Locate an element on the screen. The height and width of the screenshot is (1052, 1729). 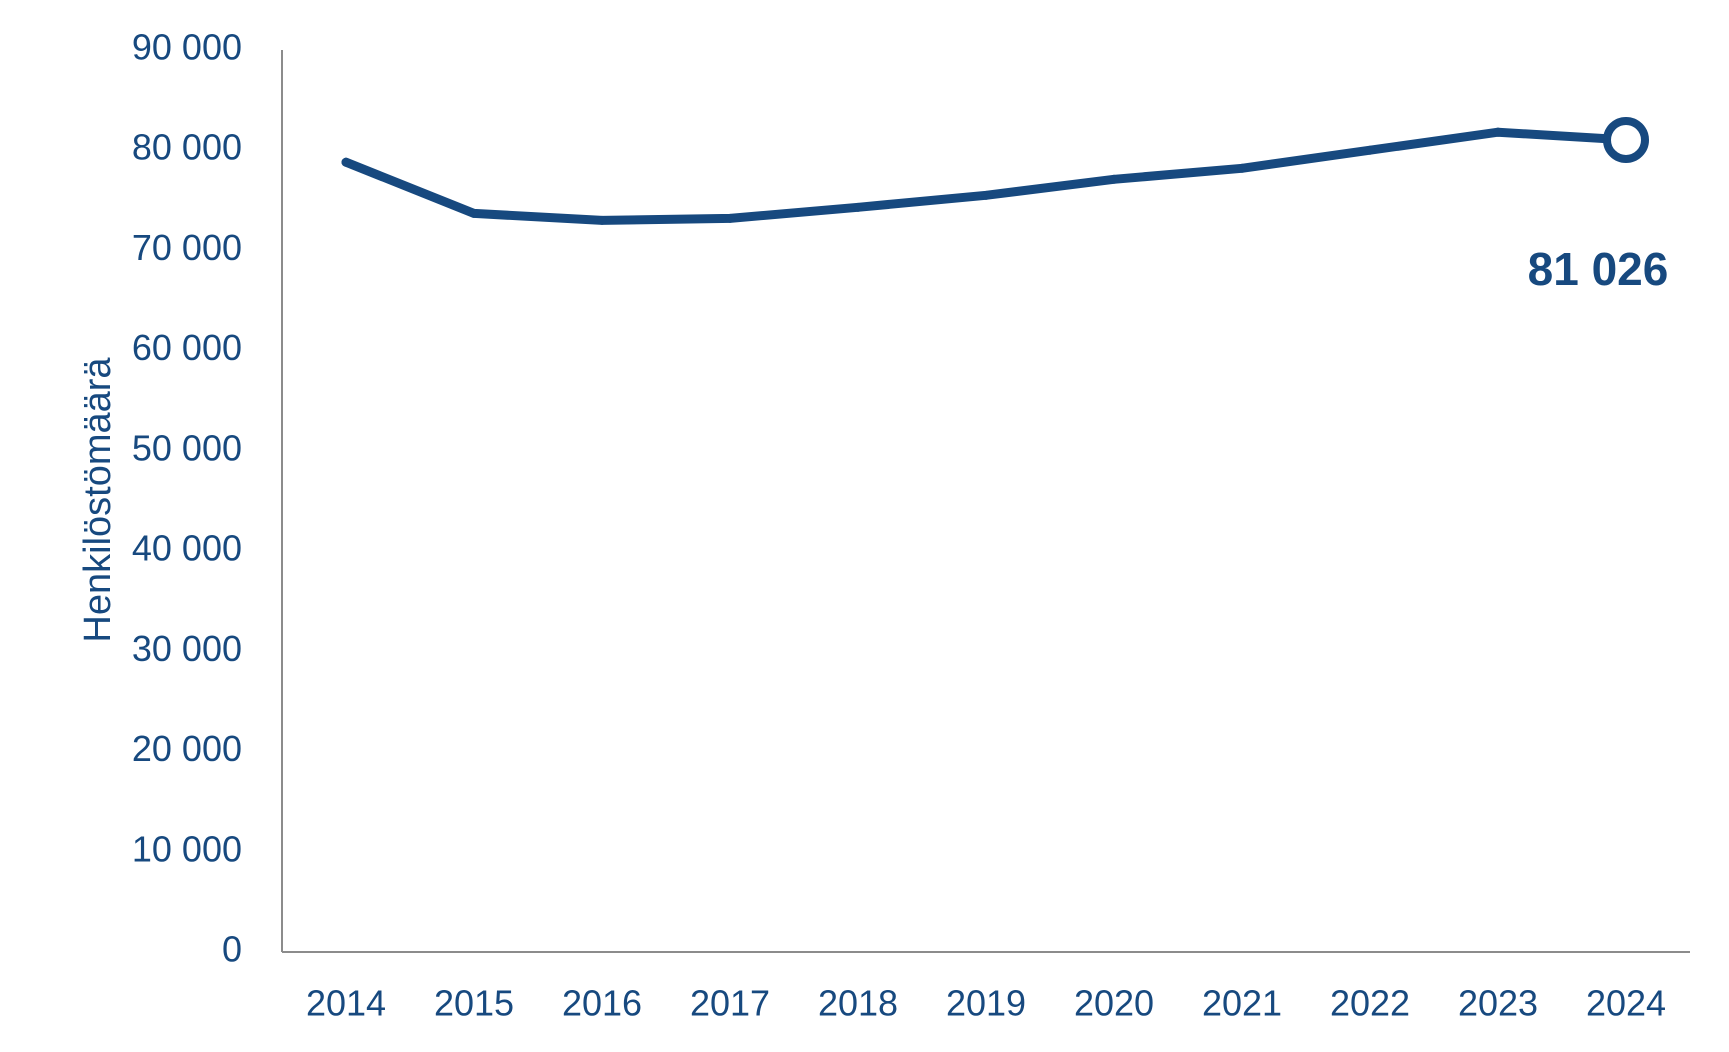
end-value-label: 81 026 is located at coordinates (1598, 269).